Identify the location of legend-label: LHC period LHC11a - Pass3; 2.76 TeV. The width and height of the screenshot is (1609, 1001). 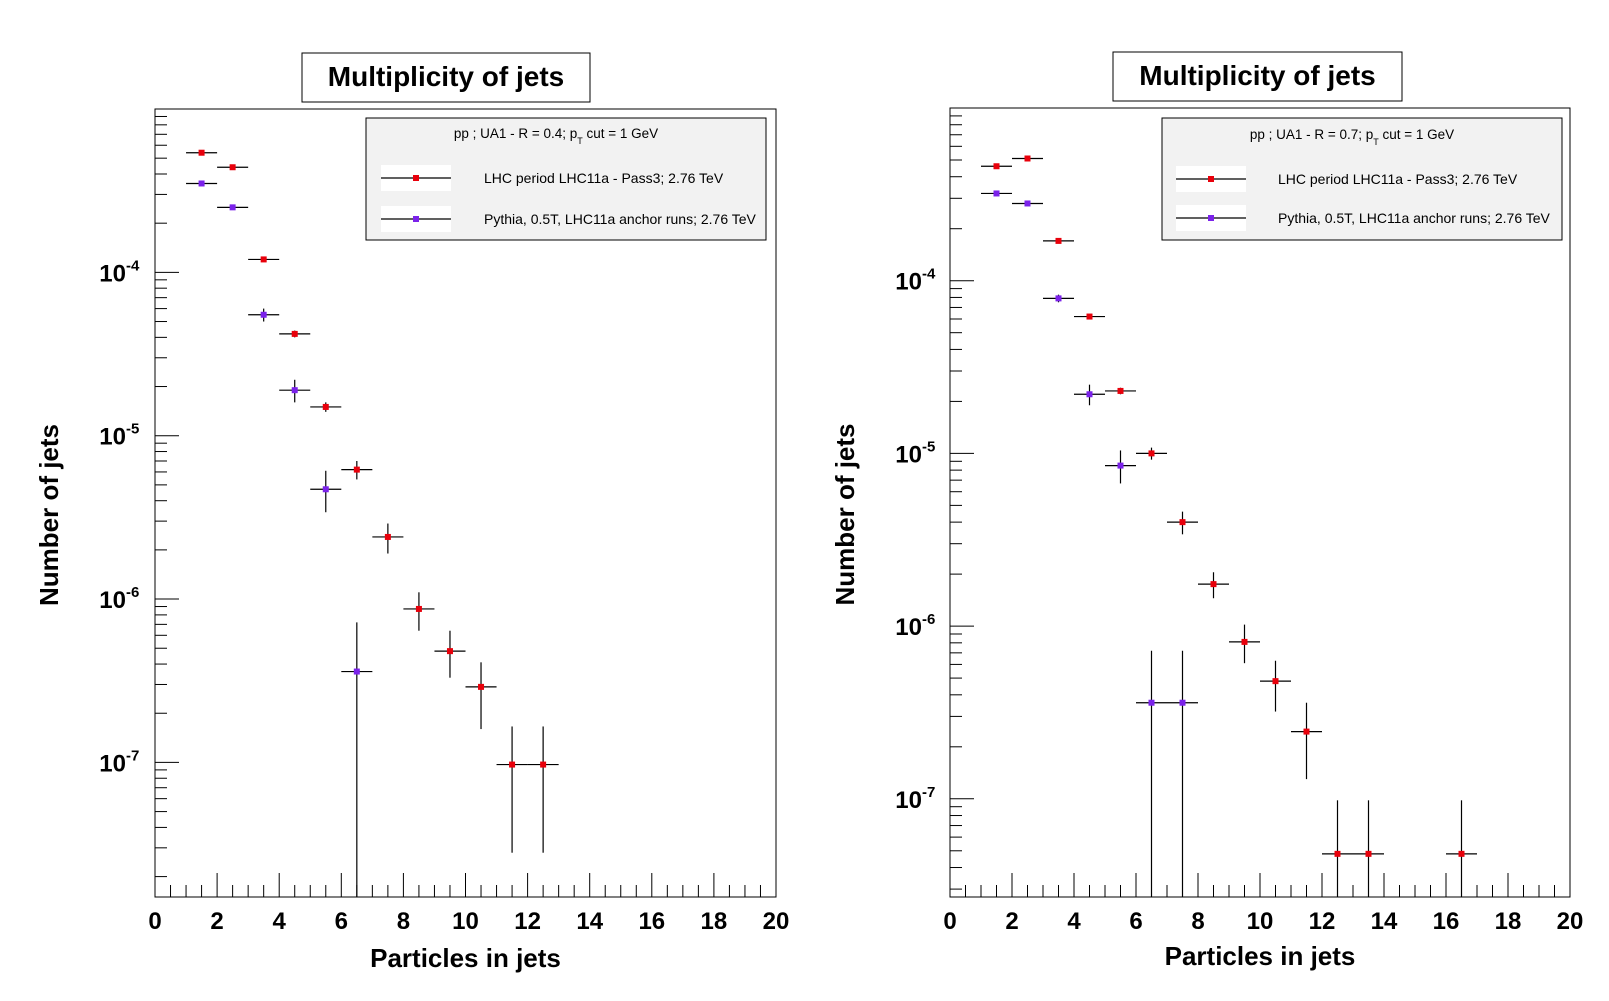
(604, 178).